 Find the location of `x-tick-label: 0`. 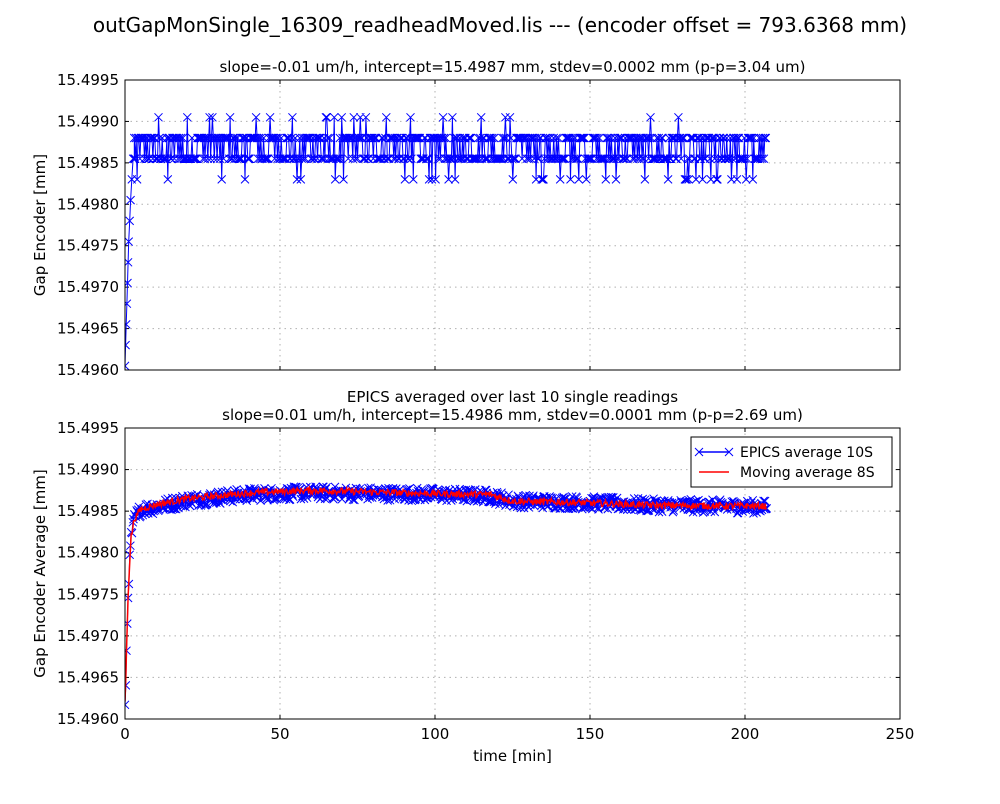

x-tick-label: 0 is located at coordinates (125, 734).